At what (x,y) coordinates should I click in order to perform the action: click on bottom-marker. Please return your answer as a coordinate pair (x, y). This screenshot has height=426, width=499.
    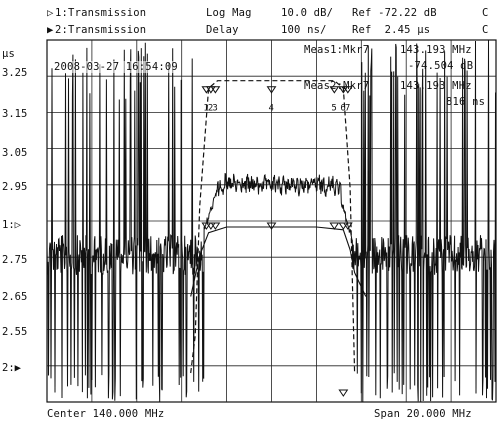
    Looking at the image, I should click on (343, 393).